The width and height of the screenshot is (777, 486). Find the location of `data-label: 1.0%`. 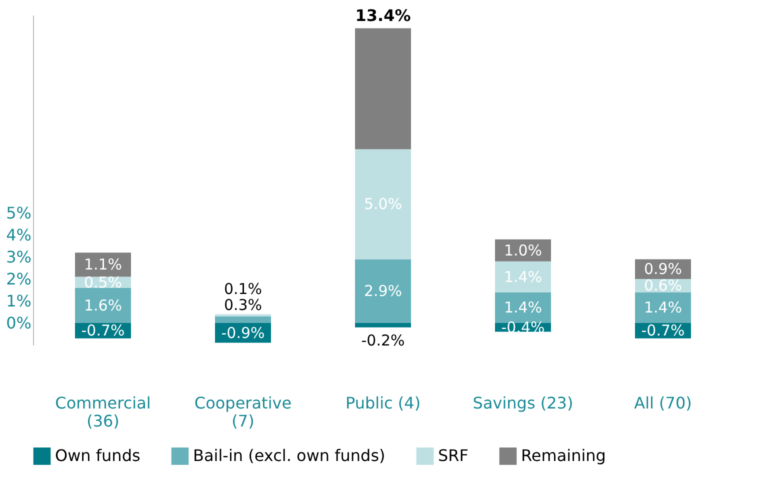

data-label: 1.0% is located at coordinates (523, 250).